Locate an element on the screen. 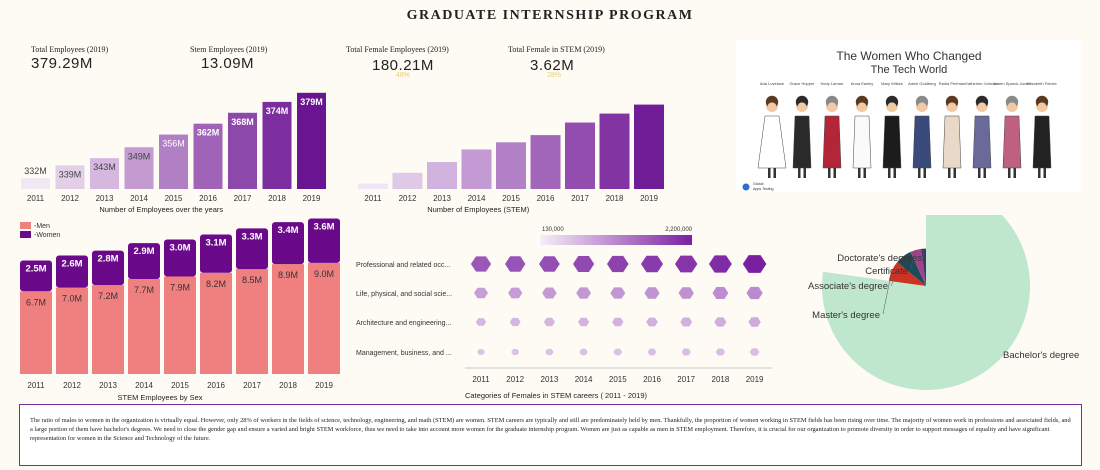 This screenshot has height=470, width=1100. women-data-label: 2.9M is located at coordinates (143, 251).